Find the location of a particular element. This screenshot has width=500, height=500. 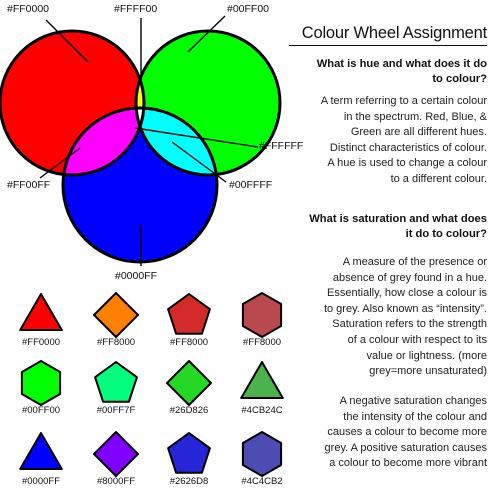

text-line: of a colour with respect to its is located at coordinates (417, 339).